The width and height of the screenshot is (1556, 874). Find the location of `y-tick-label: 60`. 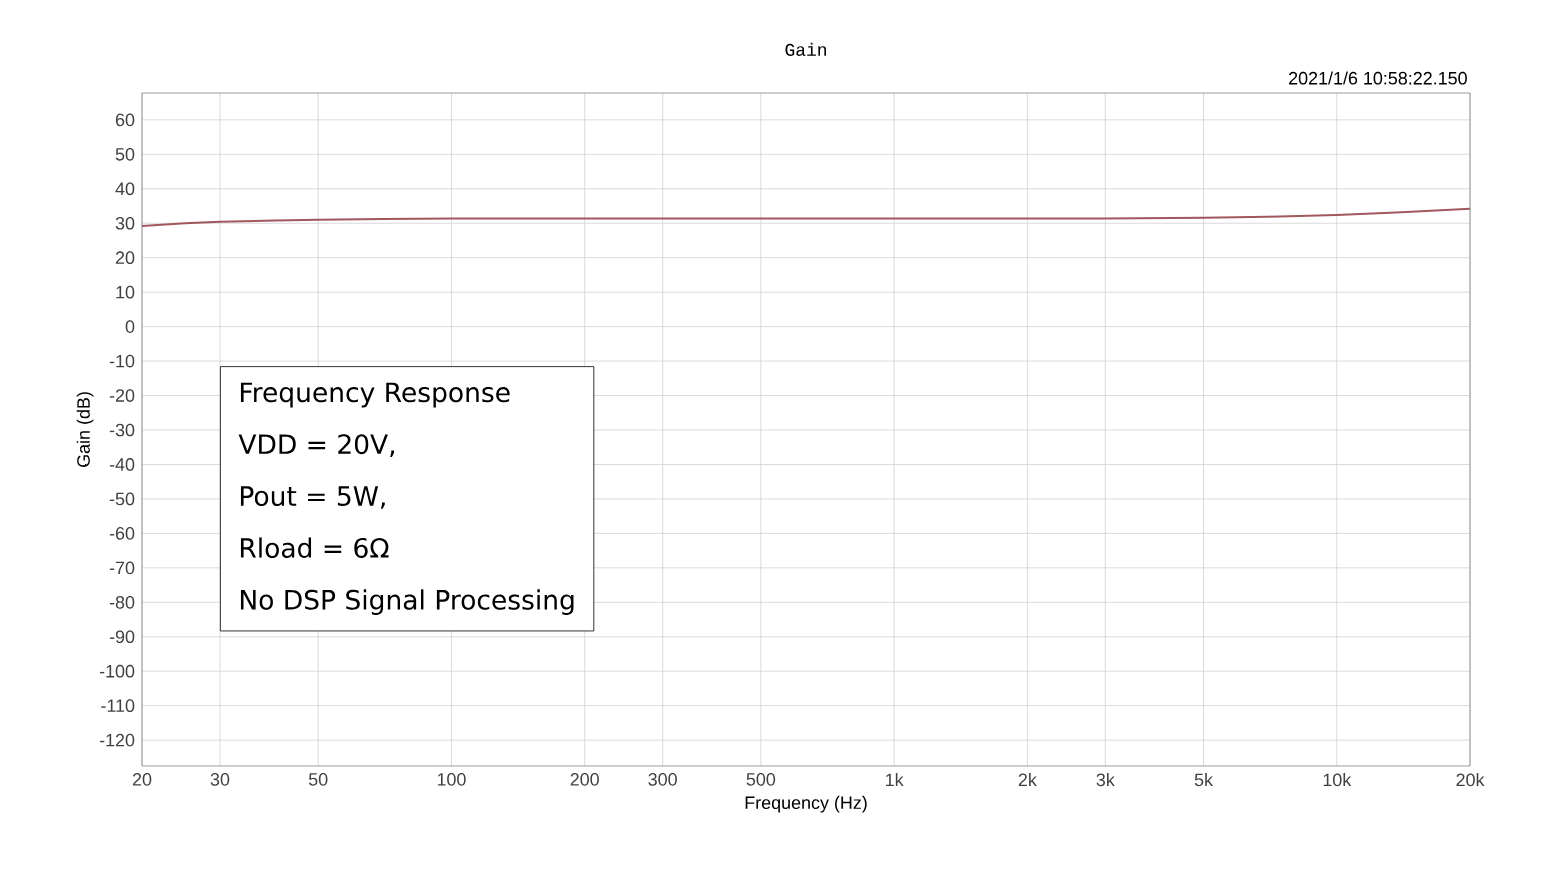

y-tick-label: 60 is located at coordinates (125, 120).